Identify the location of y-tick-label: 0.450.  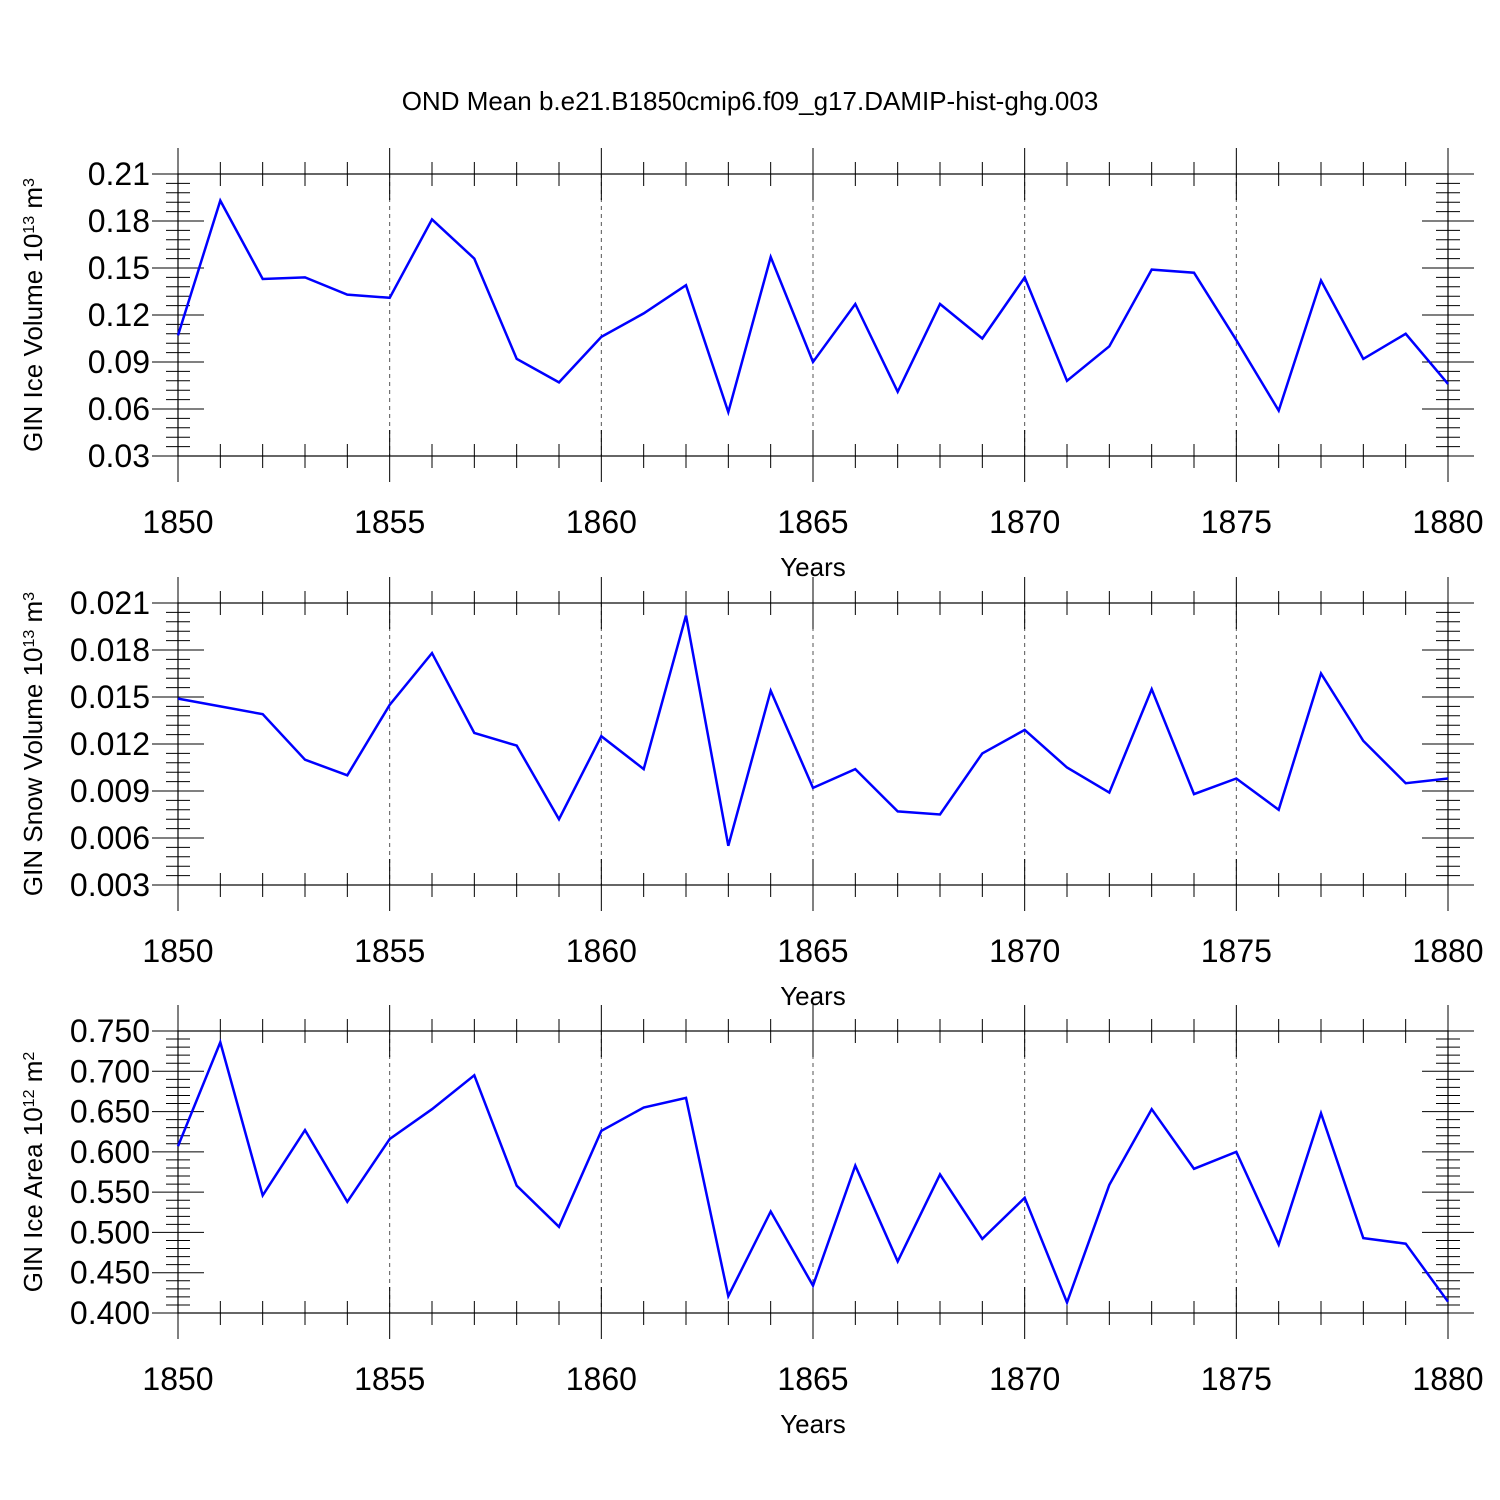
(110, 1273).